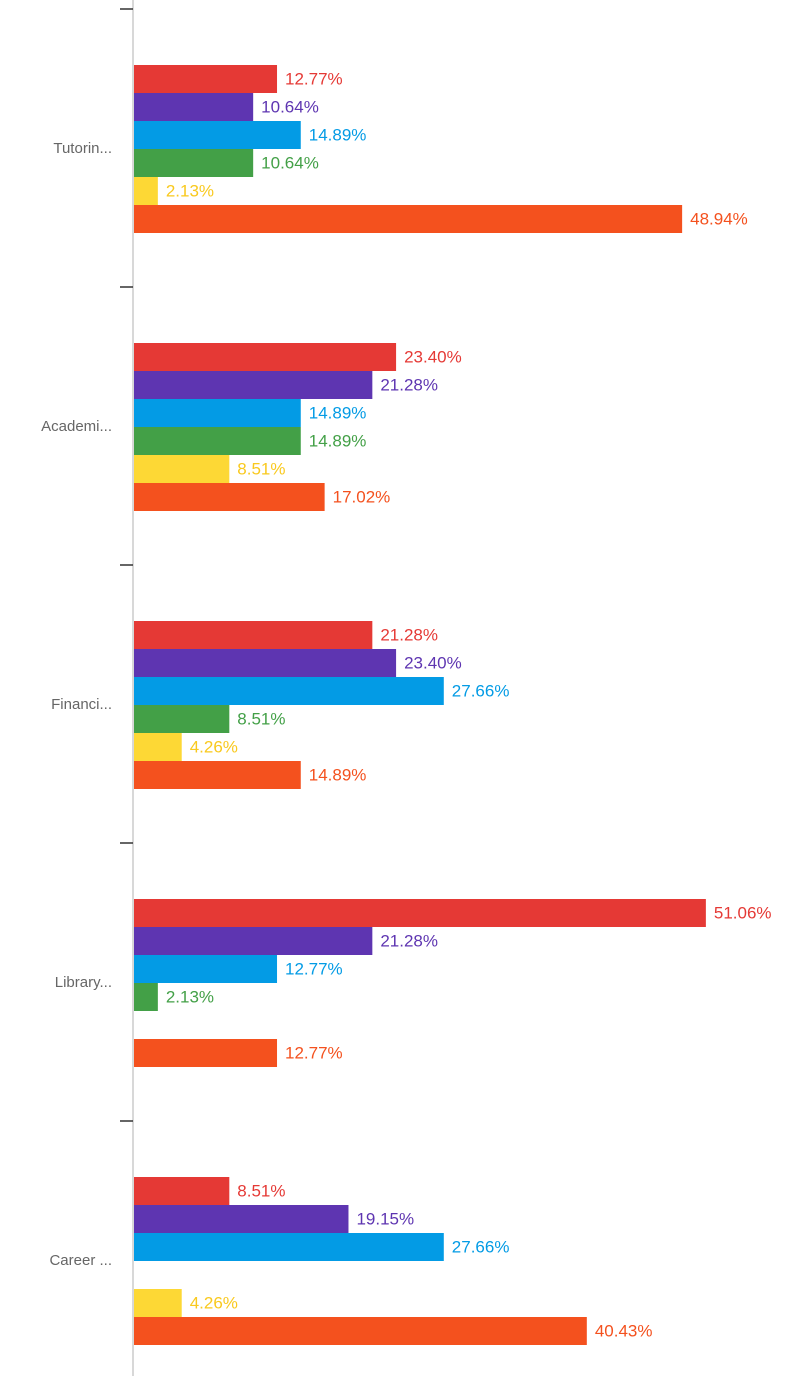 This screenshot has width=793, height=1376. I want to click on value-label: 40.43%, so click(624, 1330).